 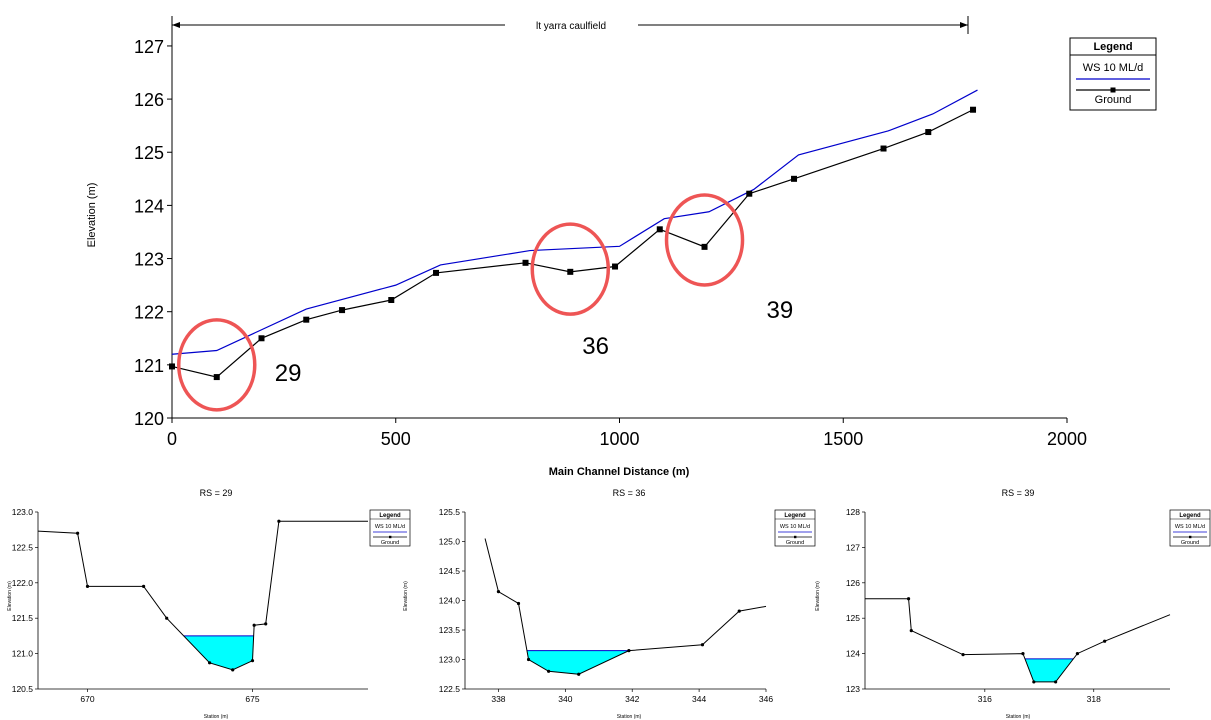 I want to click on rs39-legend-ws: WS 10 ML/d, so click(x=1190, y=527).